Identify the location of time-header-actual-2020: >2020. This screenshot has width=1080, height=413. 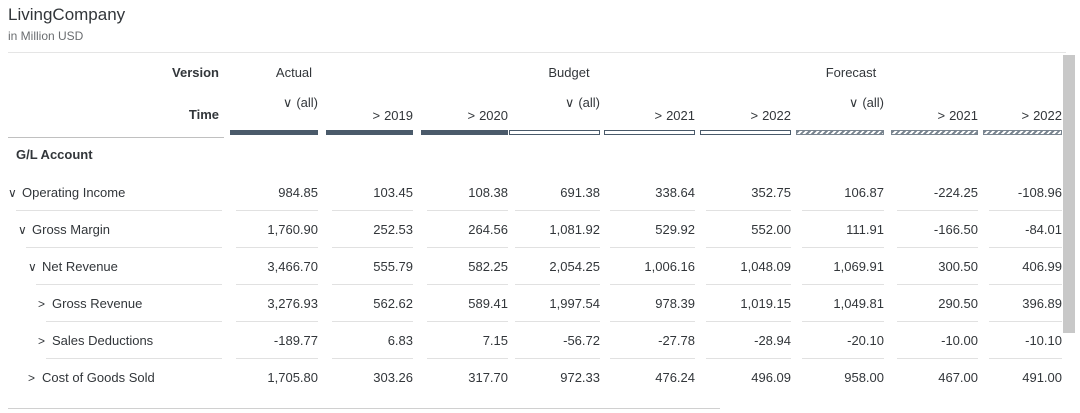
(464, 115).